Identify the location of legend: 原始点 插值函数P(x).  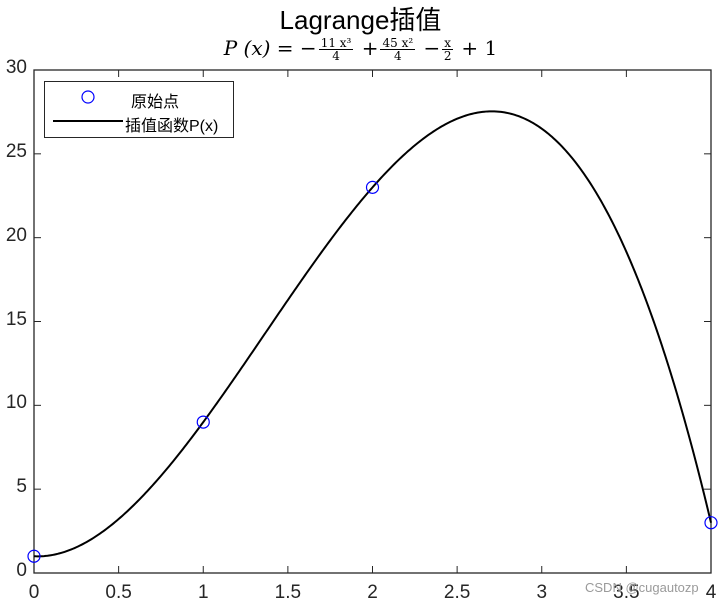
(139, 109).